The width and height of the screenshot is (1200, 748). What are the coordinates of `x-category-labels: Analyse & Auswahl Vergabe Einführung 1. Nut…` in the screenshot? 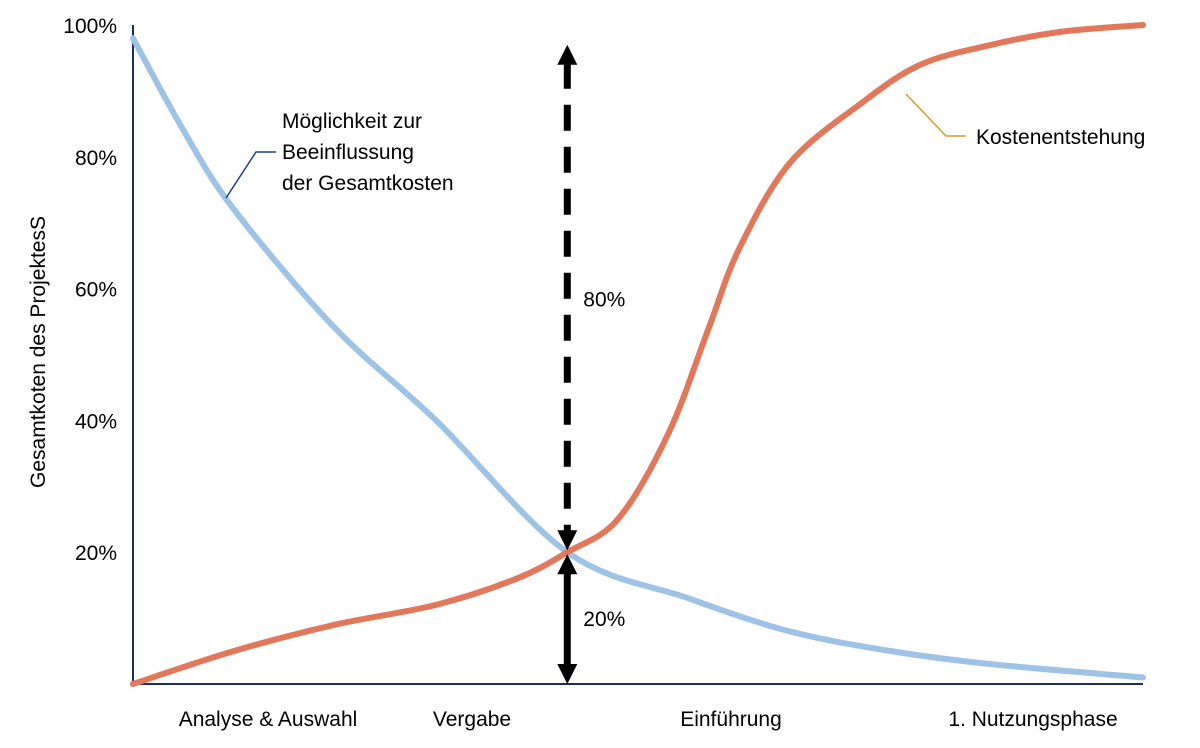 It's located at (648, 719).